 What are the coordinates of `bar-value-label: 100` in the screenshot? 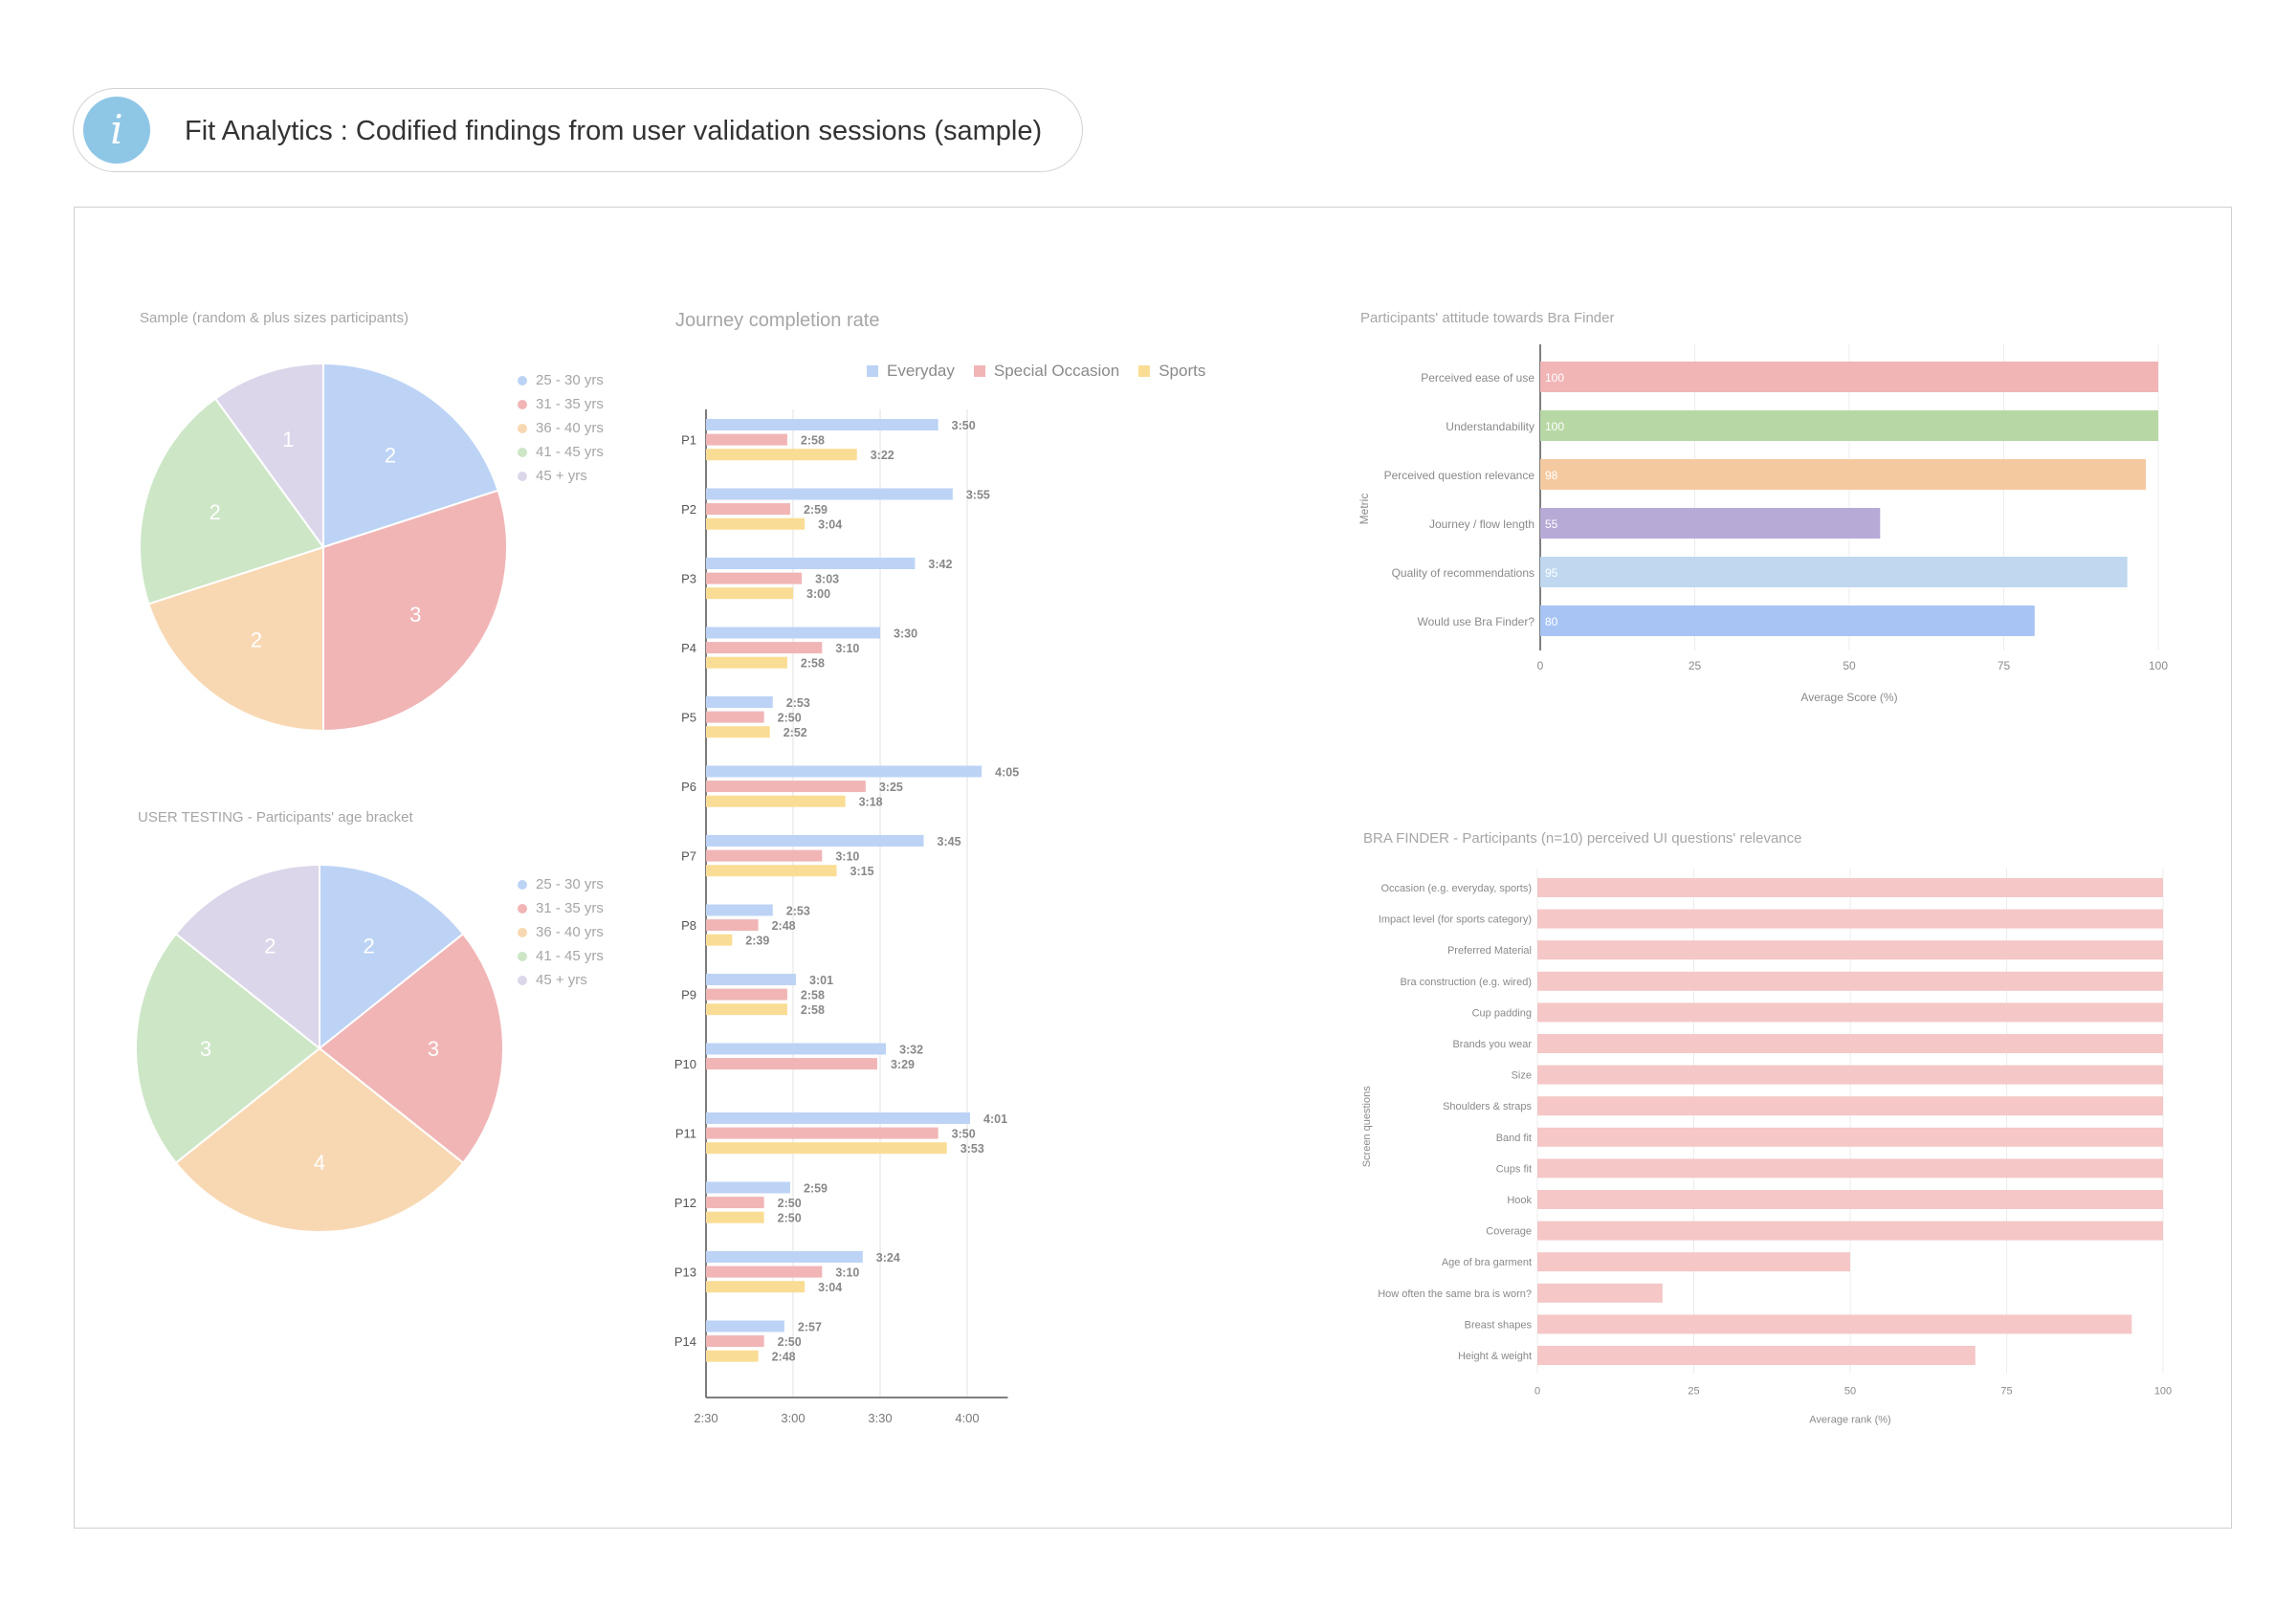 It's located at (1554, 378).